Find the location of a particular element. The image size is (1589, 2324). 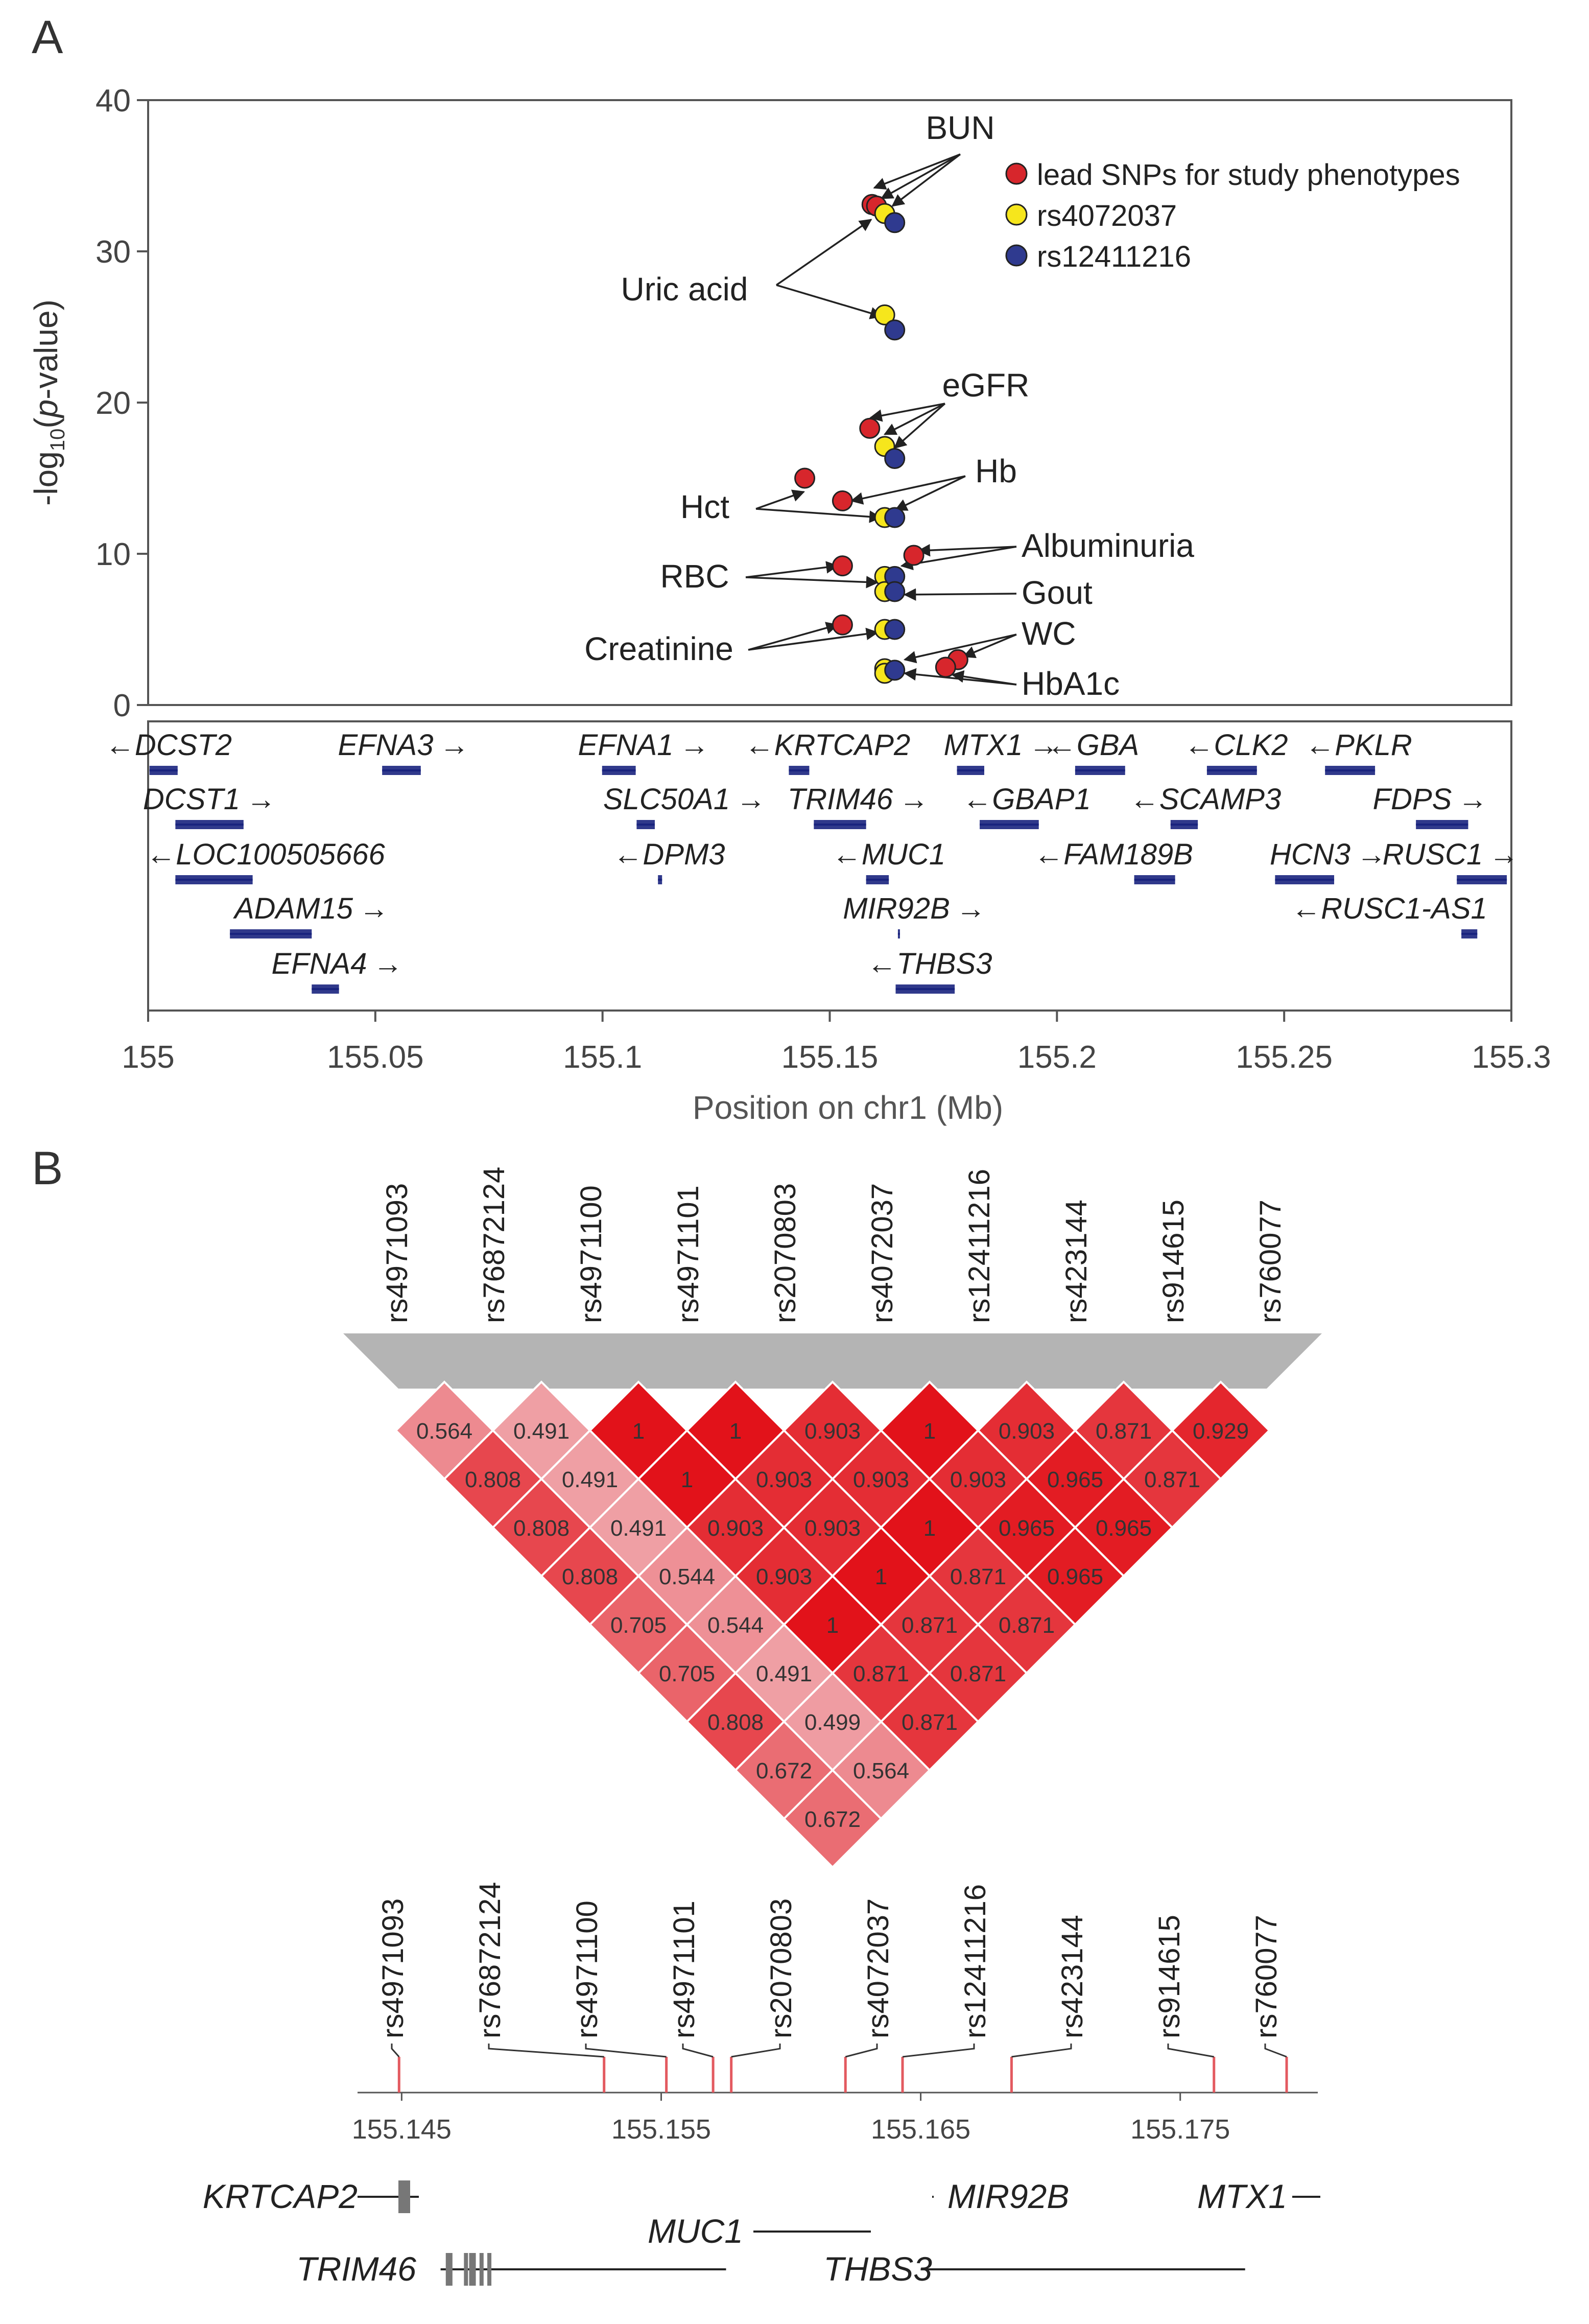

gene-name: GBA is located at coordinates (1108, 745).